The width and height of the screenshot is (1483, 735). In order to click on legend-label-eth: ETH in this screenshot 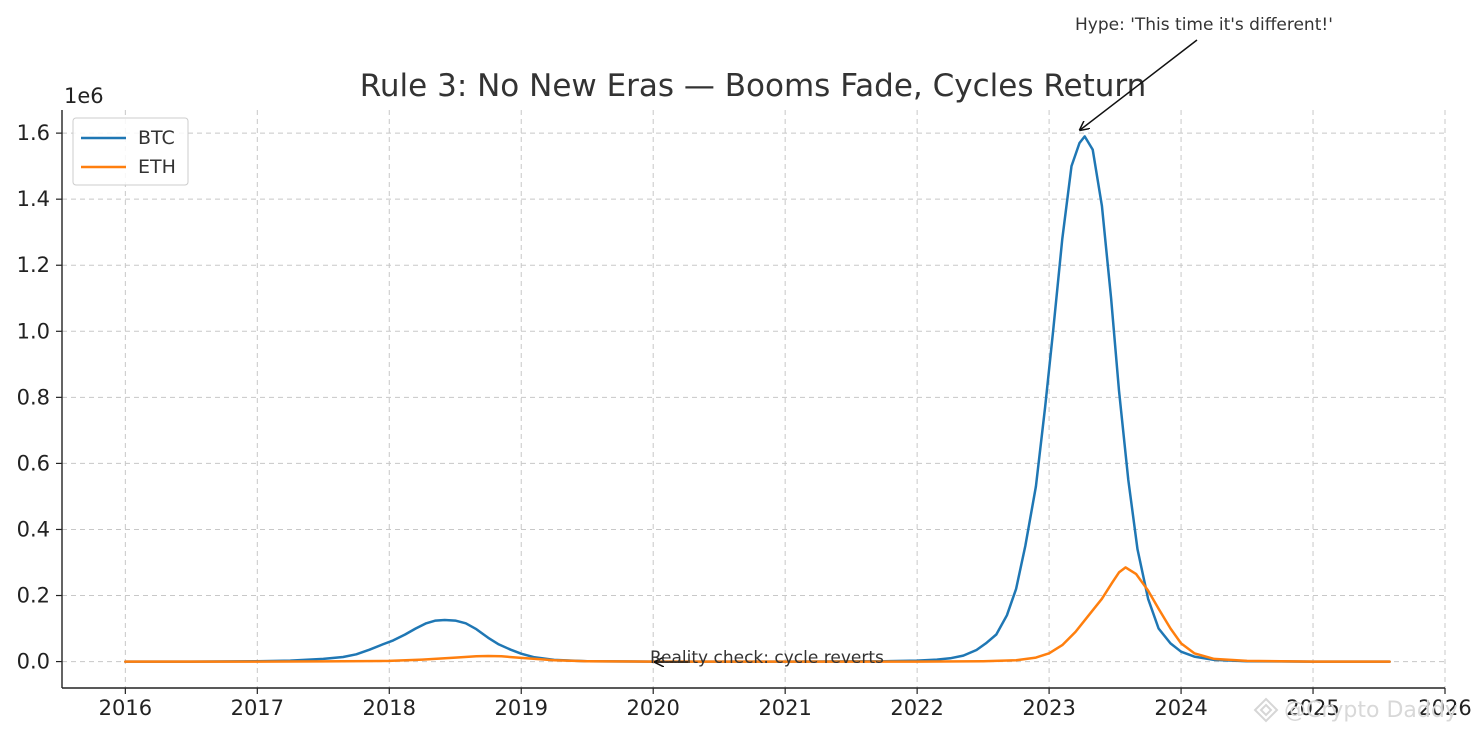, I will do `click(157, 167)`.